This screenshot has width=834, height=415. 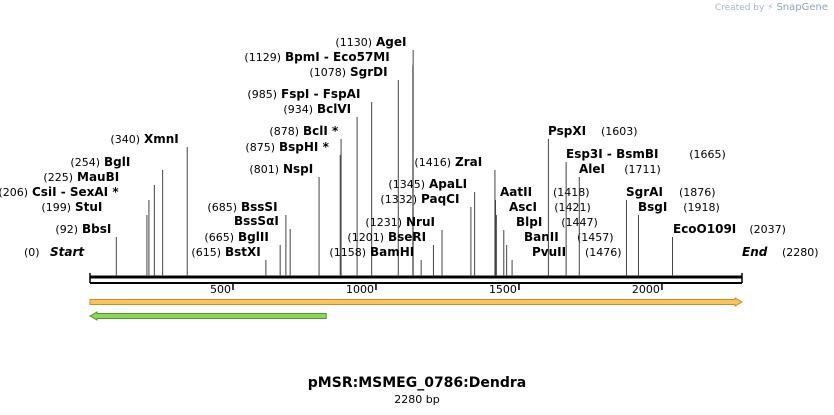 I want to click on site-name-bglii: BglII, so click(x=253, y=237).